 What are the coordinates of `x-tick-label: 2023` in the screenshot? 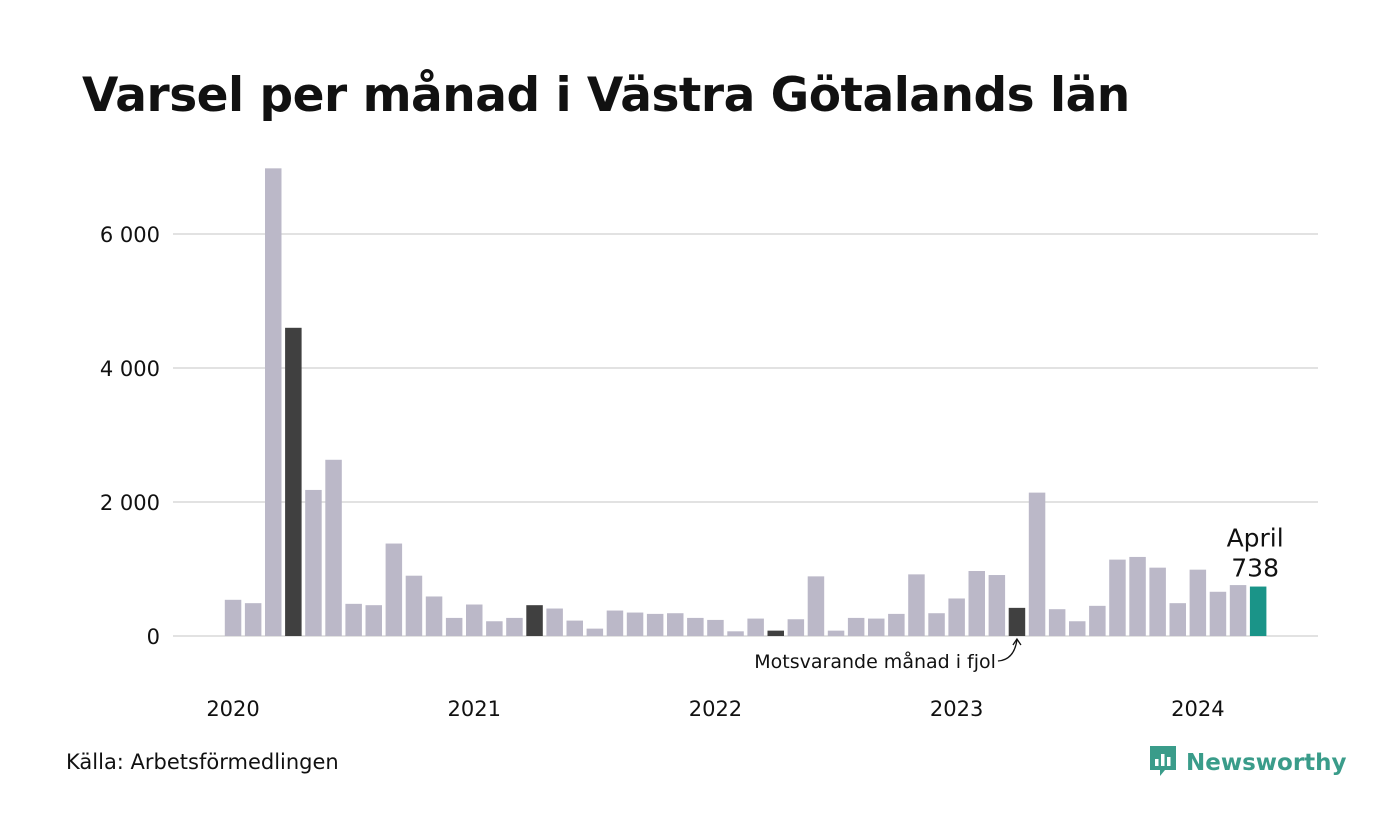 It's located at (956, 709).